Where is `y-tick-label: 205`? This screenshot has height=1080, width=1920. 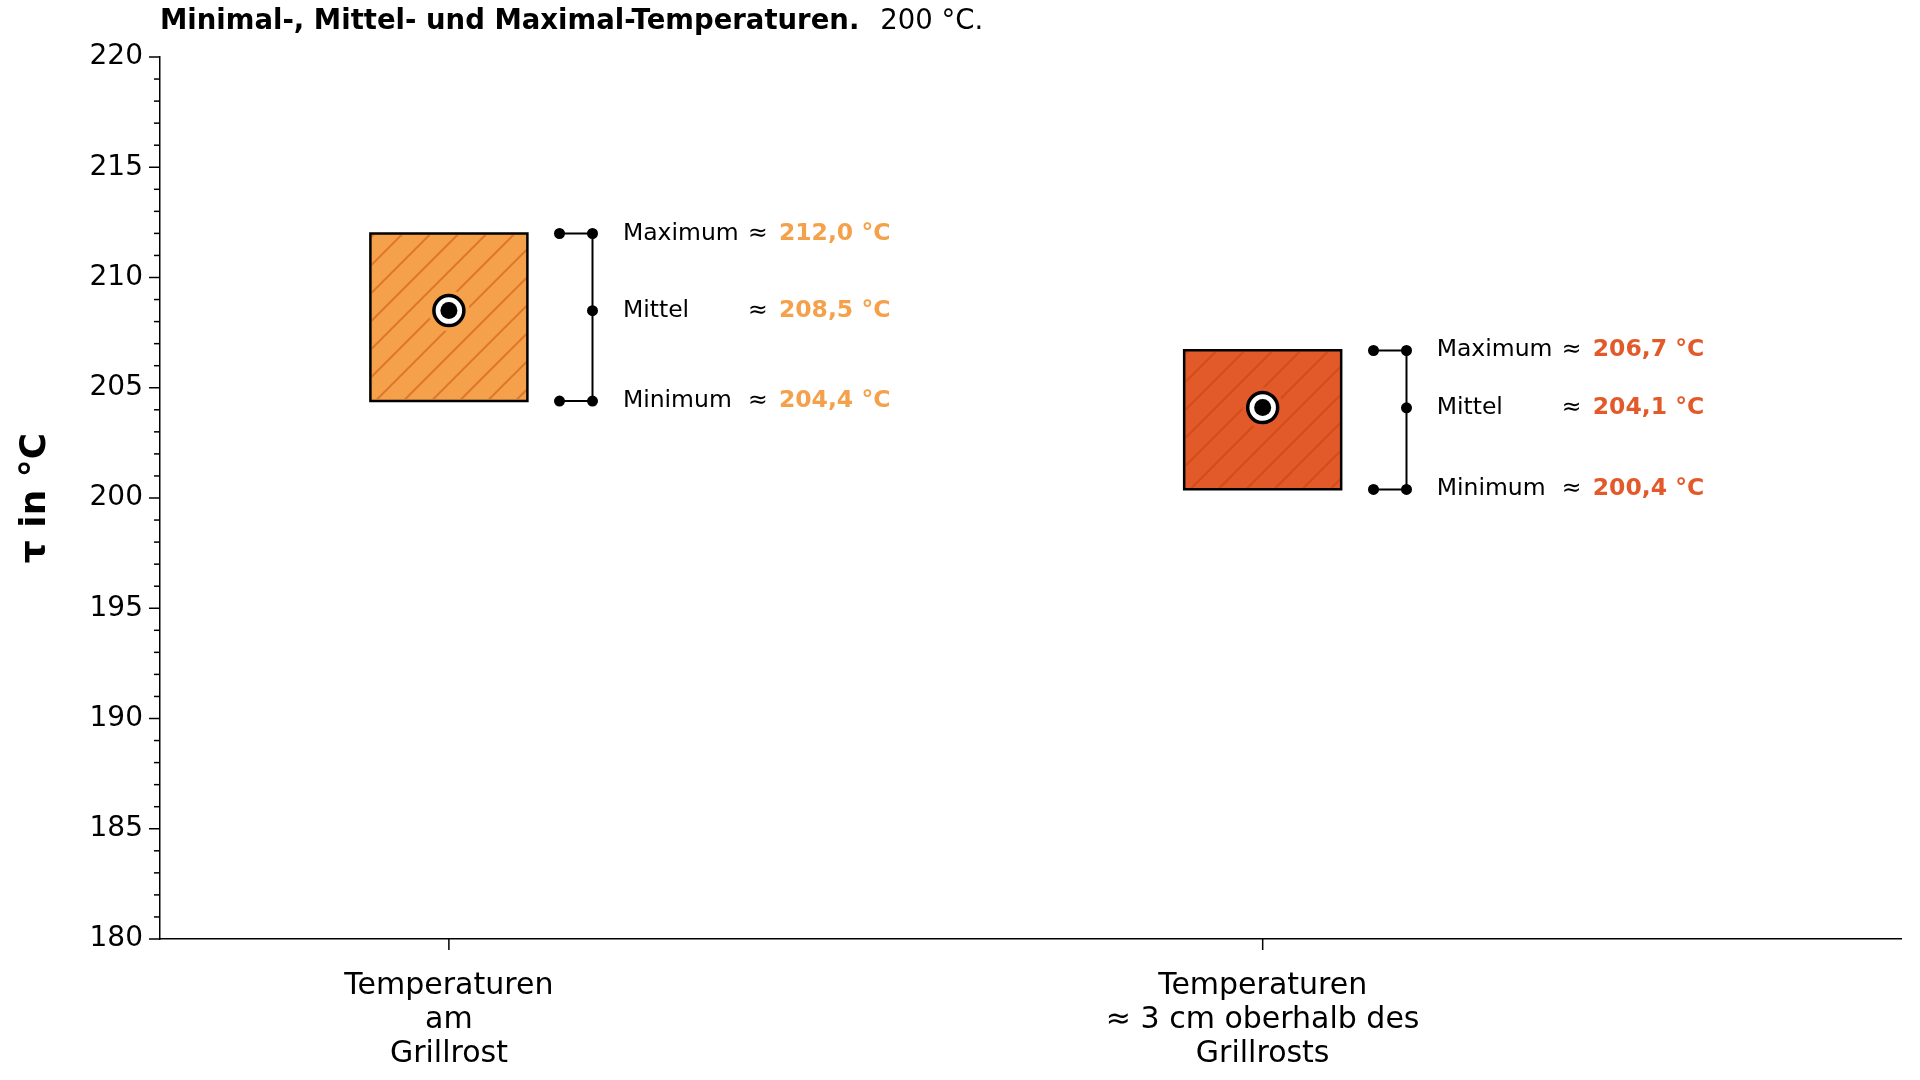 y-tick-label: 205 is located at coordinates (116, 386).